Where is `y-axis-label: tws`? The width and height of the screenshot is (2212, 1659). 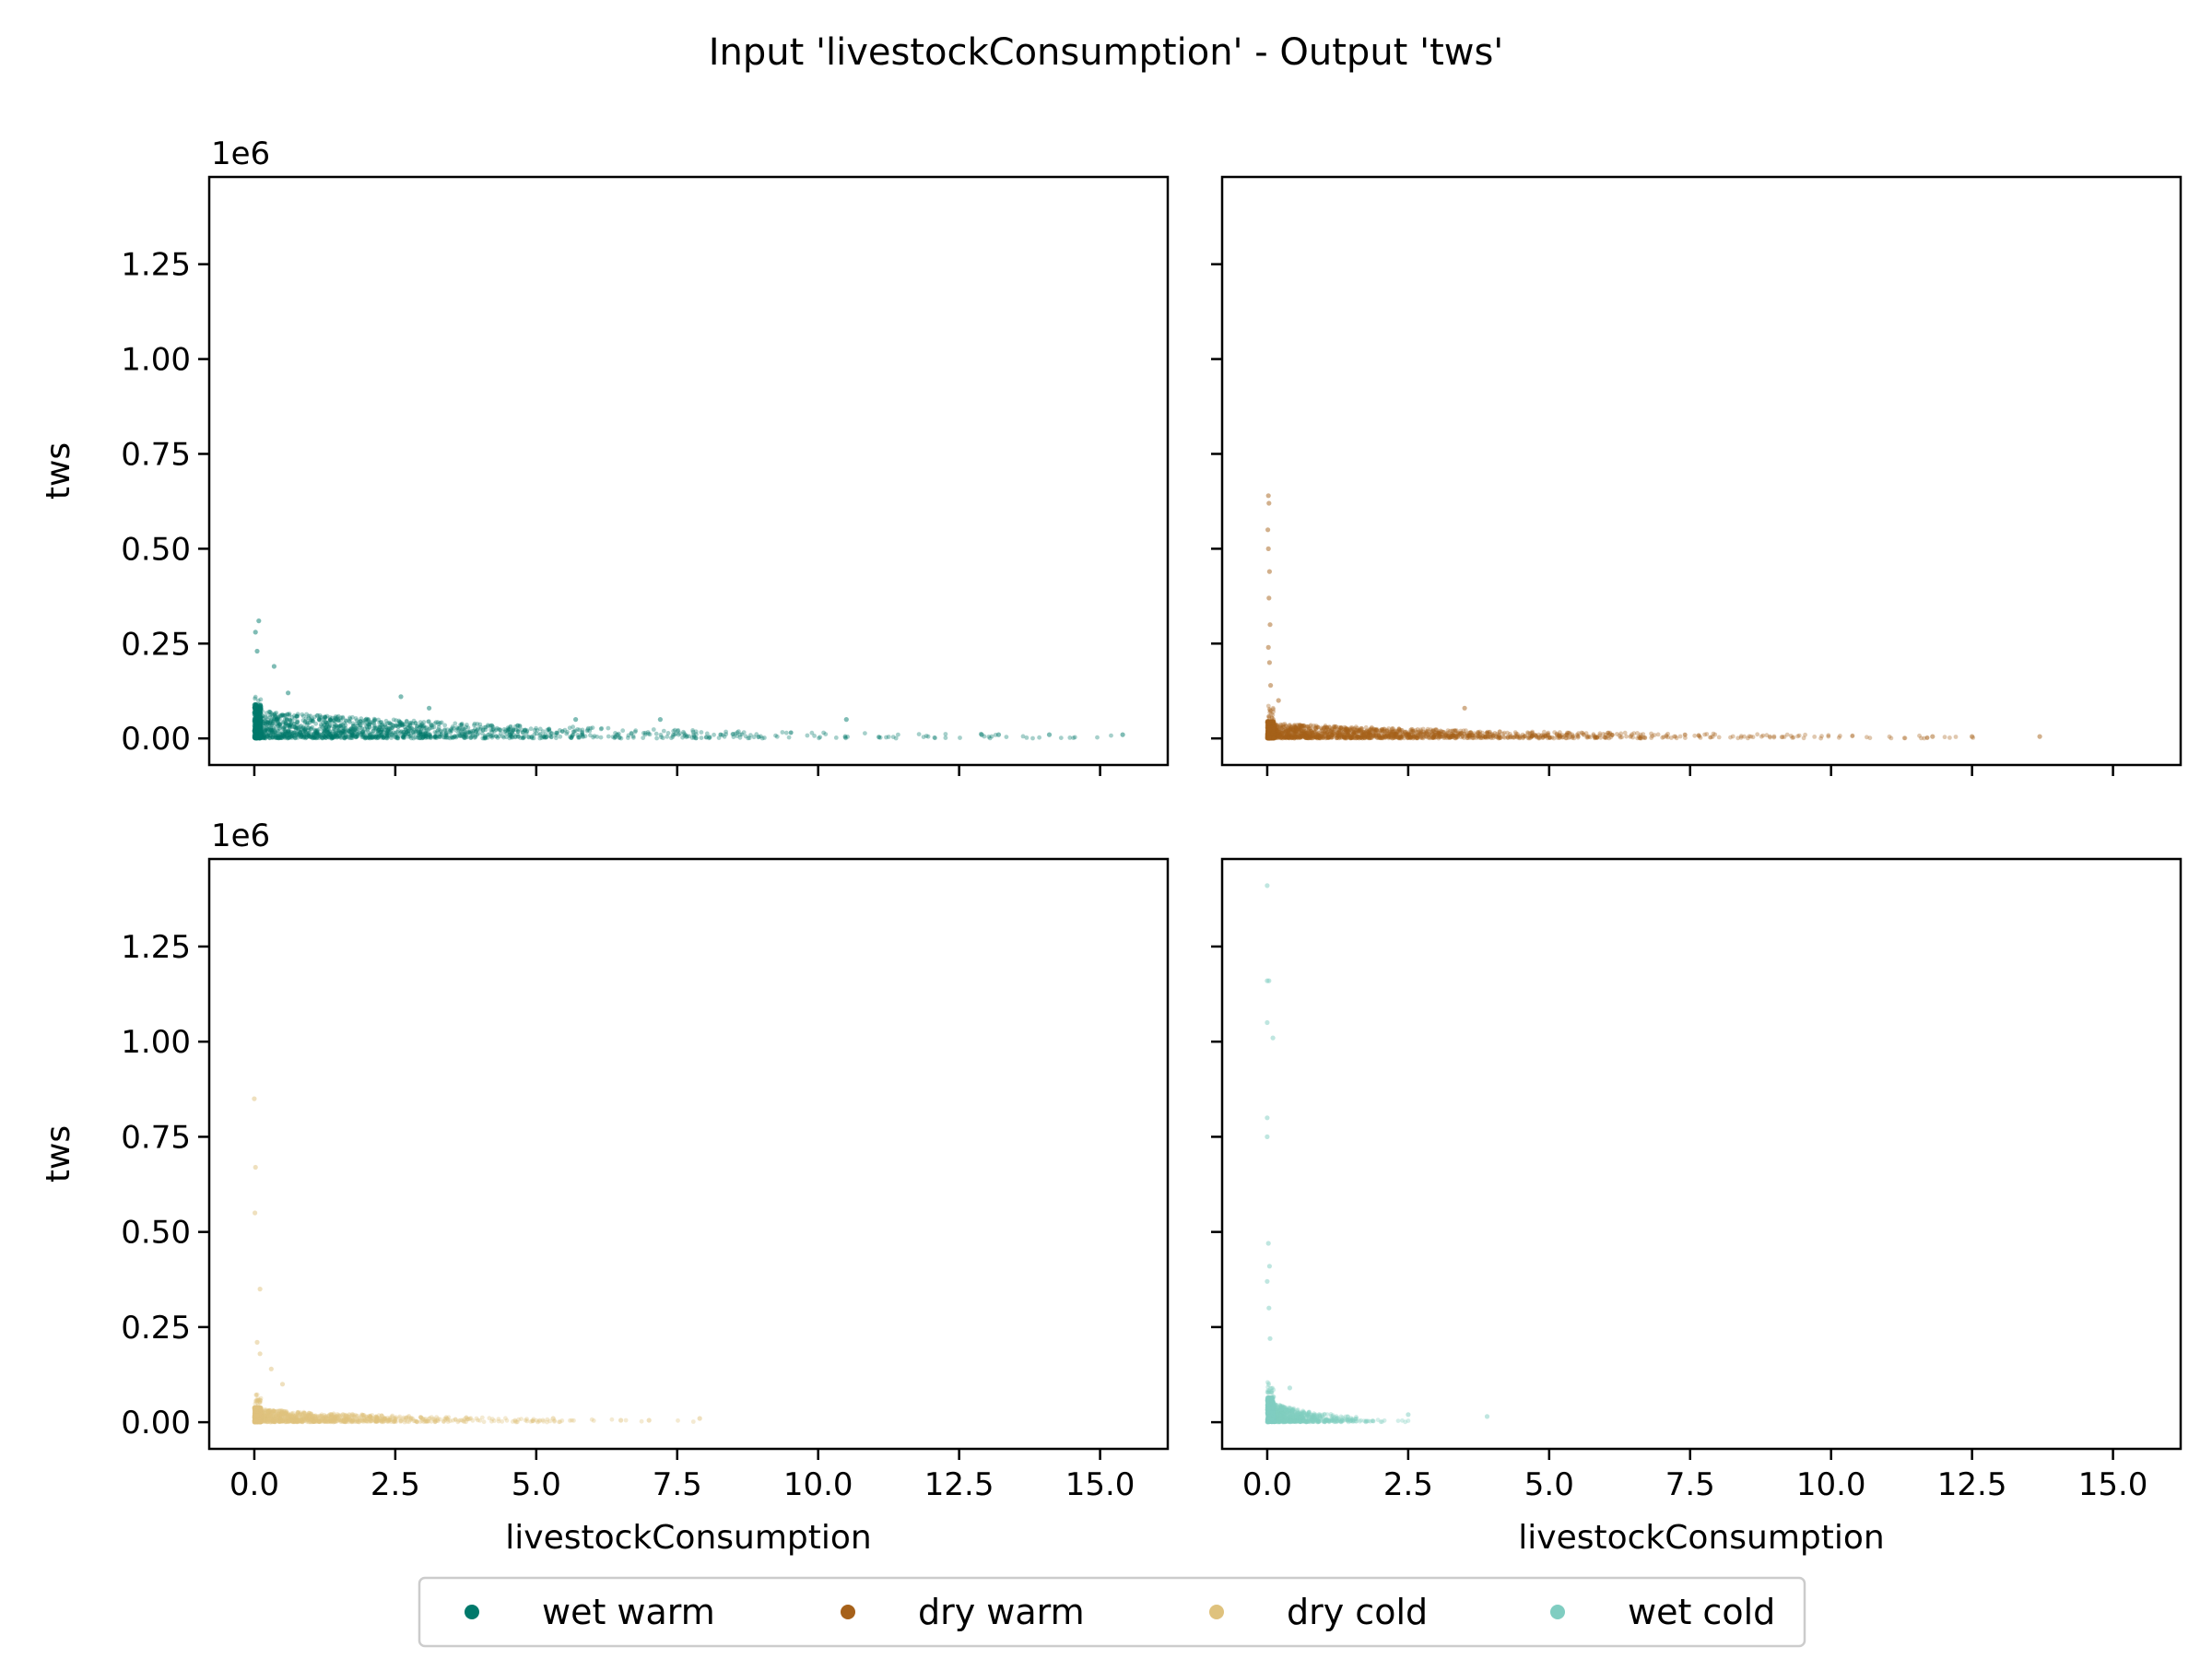 y-axis-label: tws is located at coordinates (58, 471).